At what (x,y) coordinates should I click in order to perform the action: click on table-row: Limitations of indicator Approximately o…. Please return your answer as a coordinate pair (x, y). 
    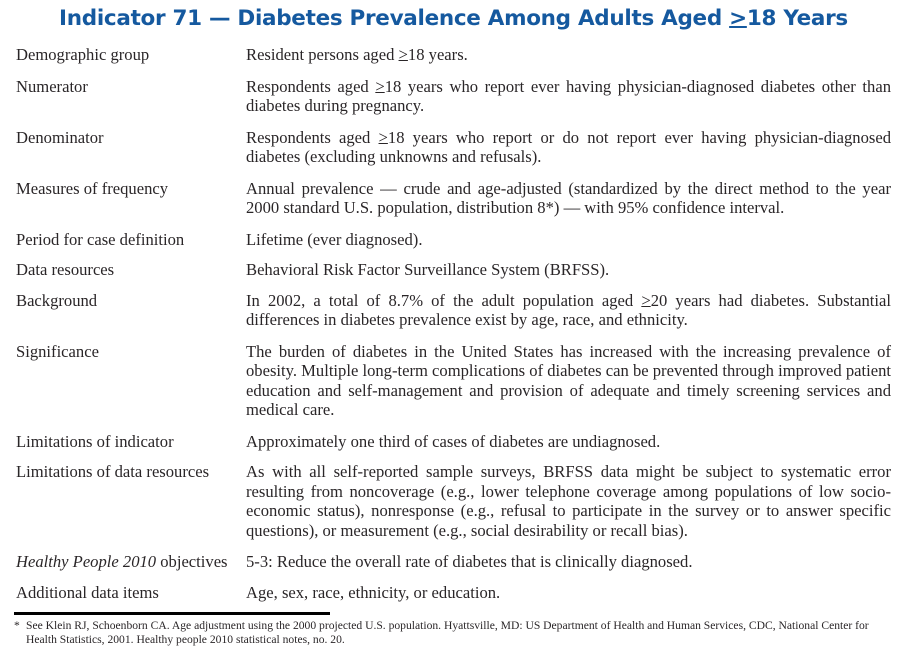
    Looking at the image, I should click on (453, 442).